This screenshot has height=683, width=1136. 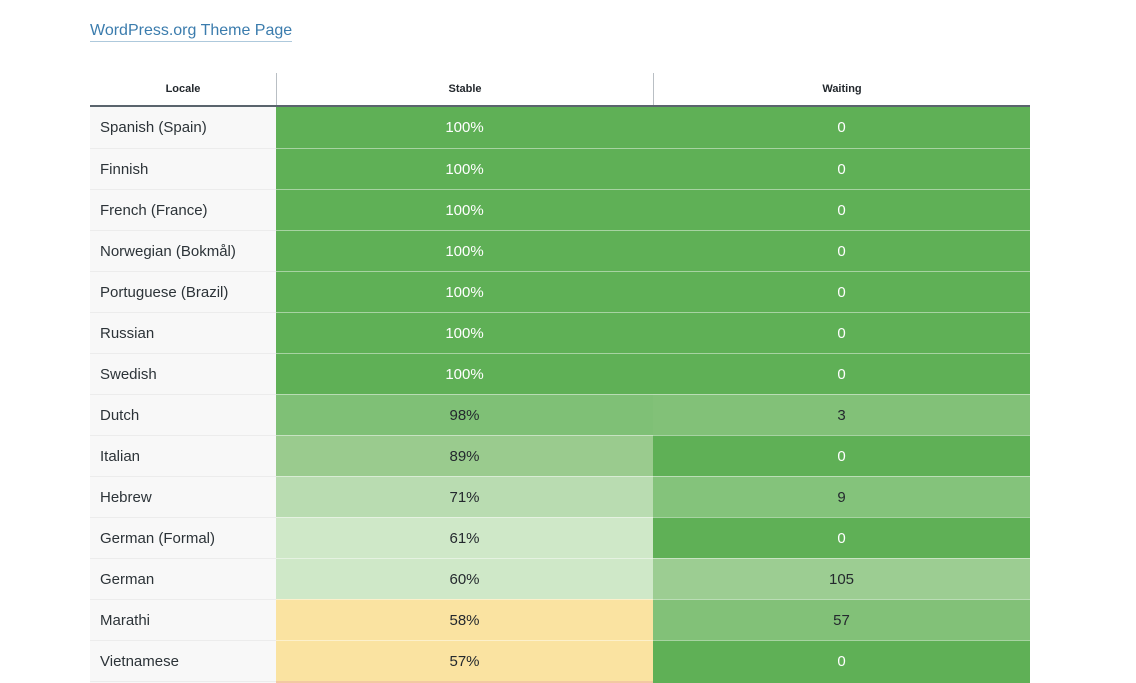 I want to click on locale-cell: Italian, so click(x=183, y=455).